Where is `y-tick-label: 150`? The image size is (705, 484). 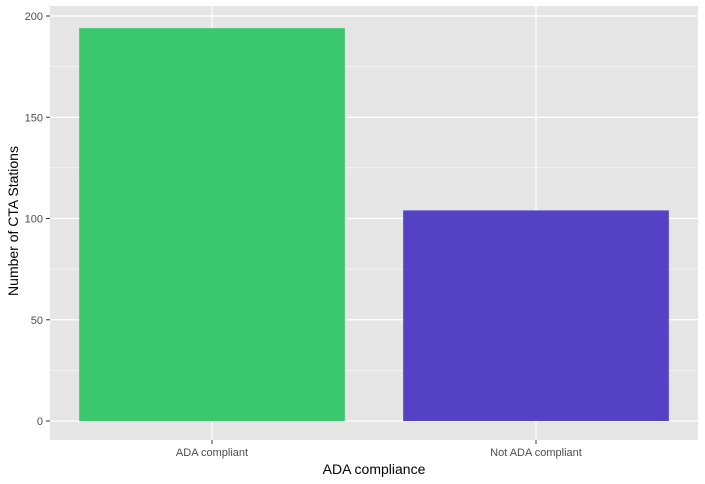
y-tick-label: 150 is located at coordinates (34, 118).